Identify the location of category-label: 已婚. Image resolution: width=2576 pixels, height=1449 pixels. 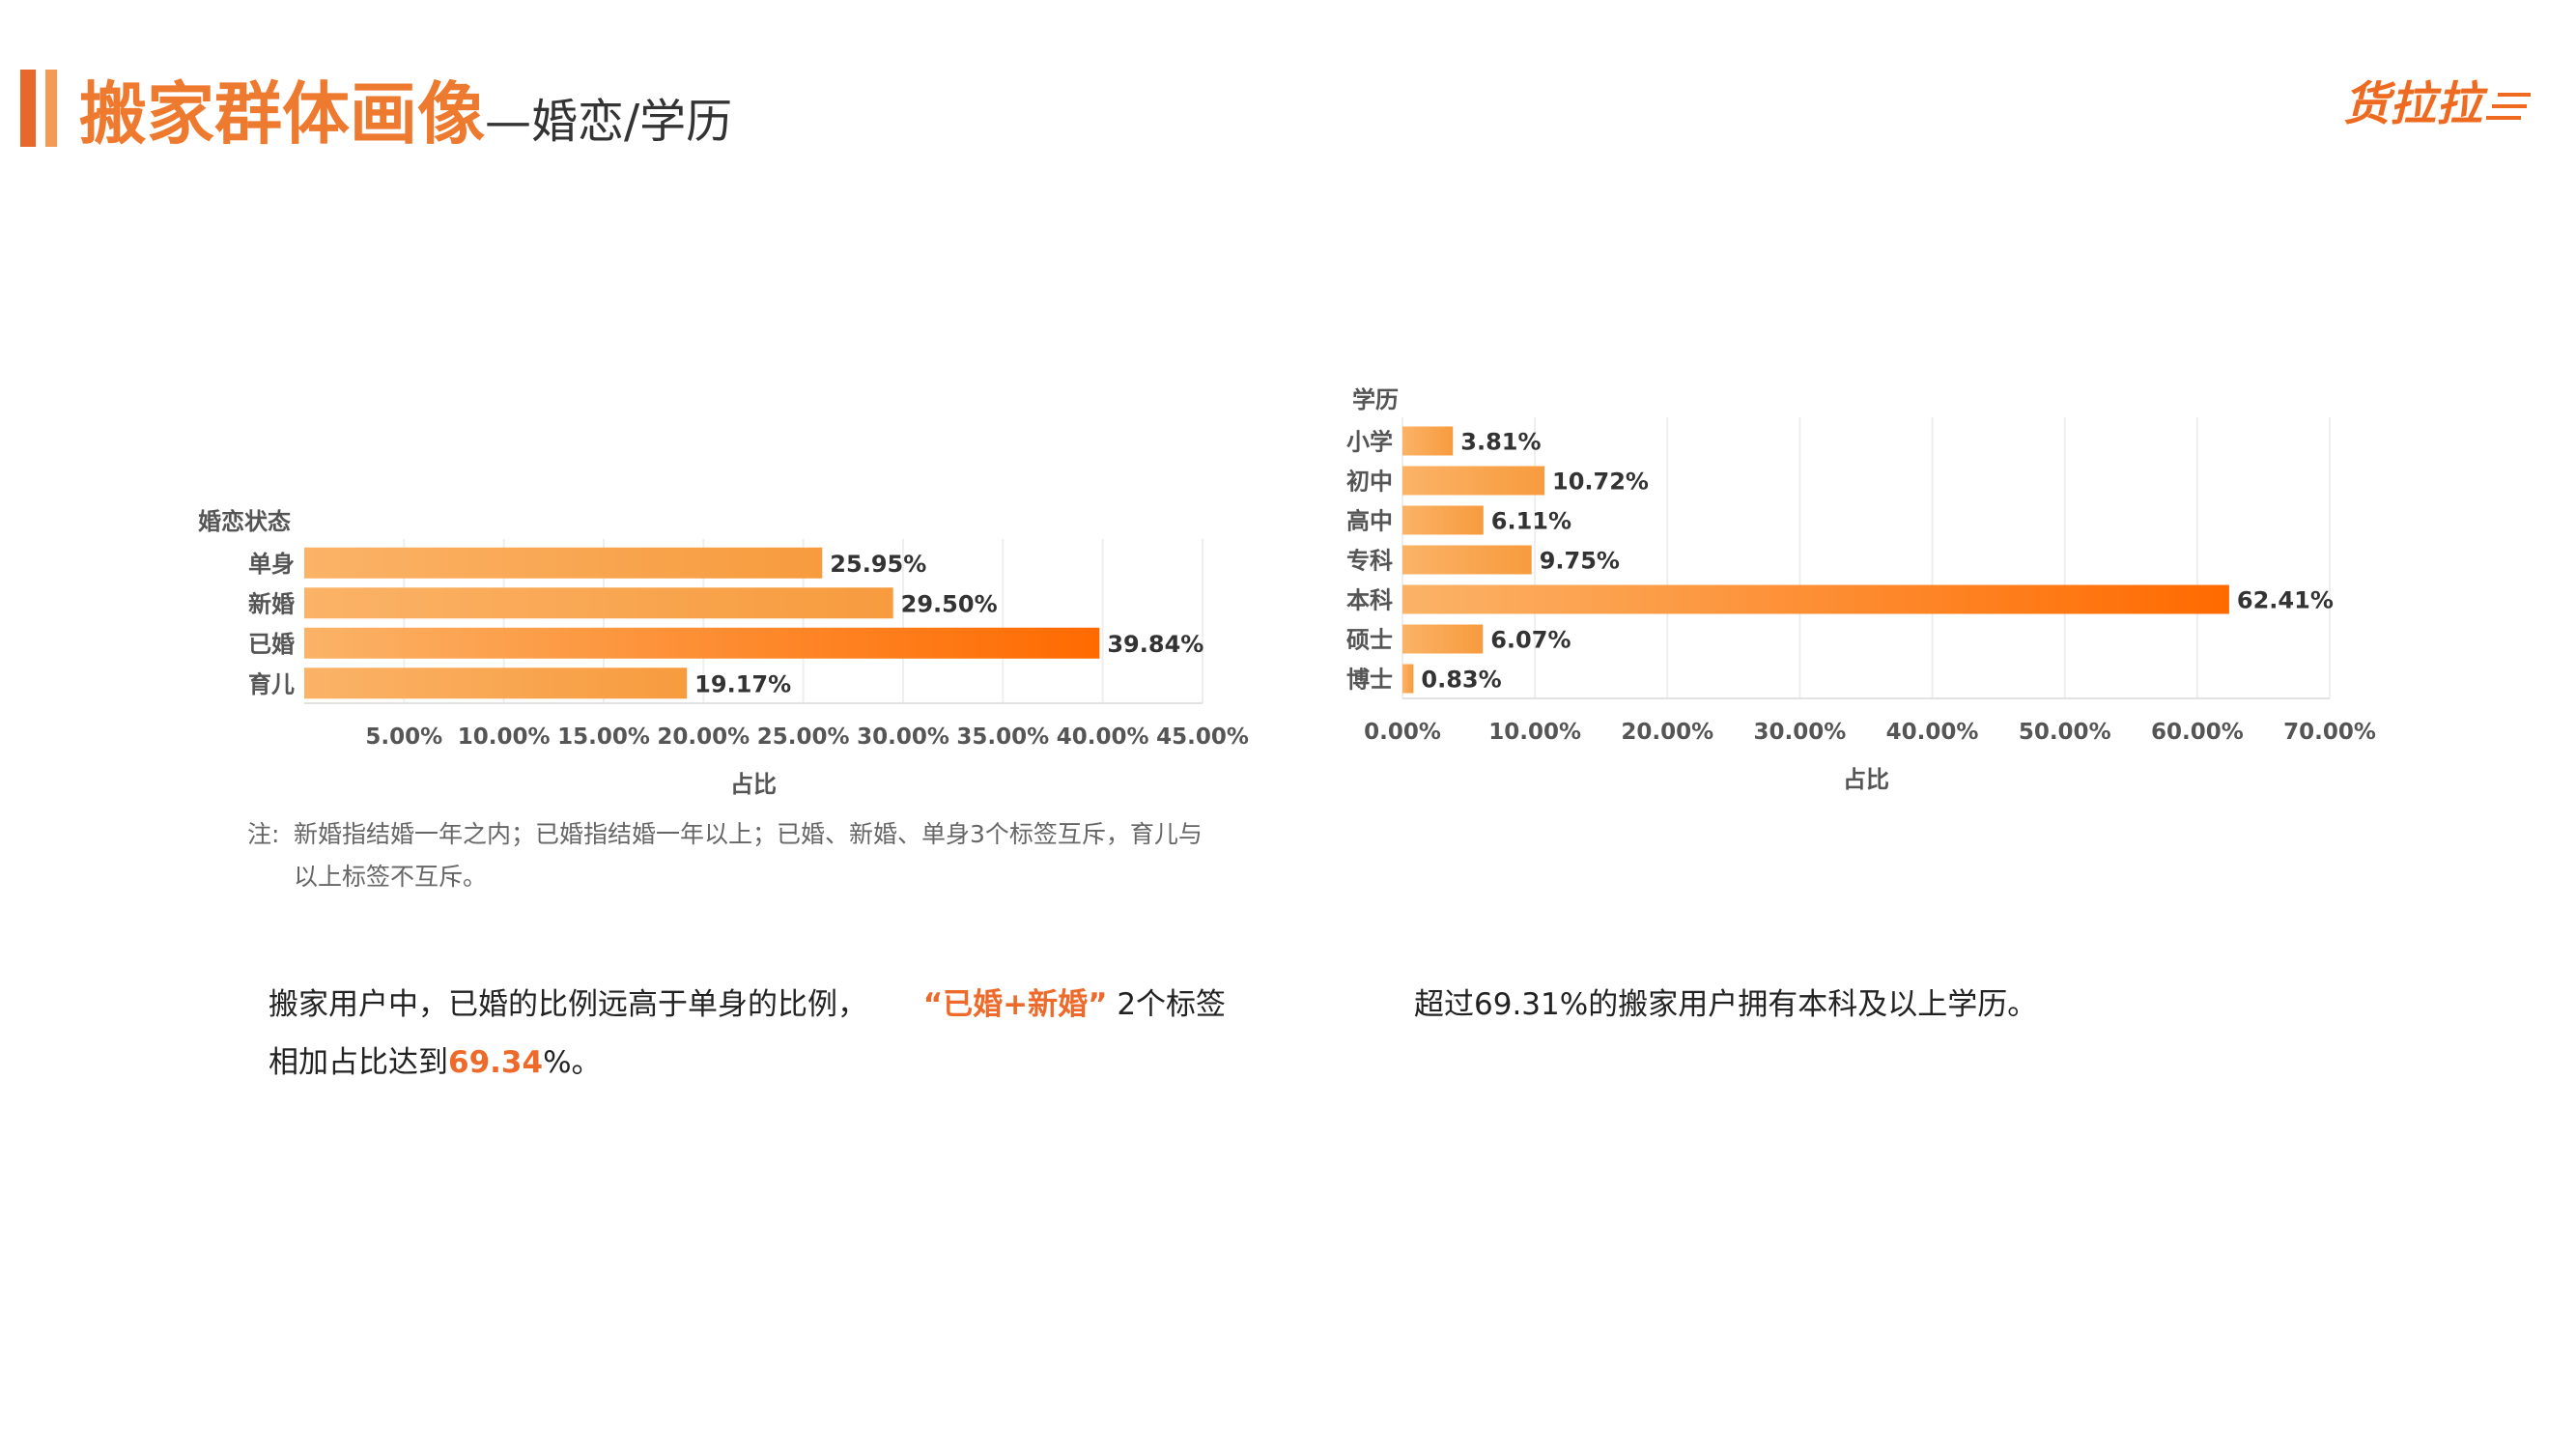
(271, 644).